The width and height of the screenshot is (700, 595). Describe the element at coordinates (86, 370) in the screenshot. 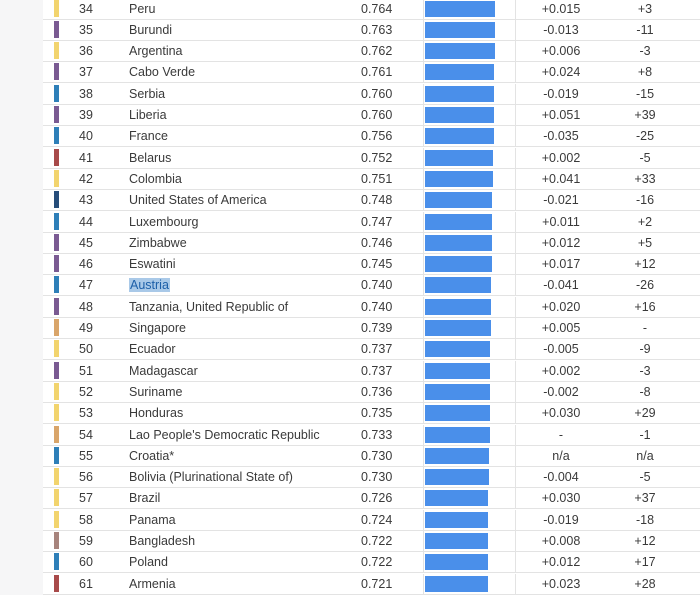

I see `rank-cell: 51` at that location.